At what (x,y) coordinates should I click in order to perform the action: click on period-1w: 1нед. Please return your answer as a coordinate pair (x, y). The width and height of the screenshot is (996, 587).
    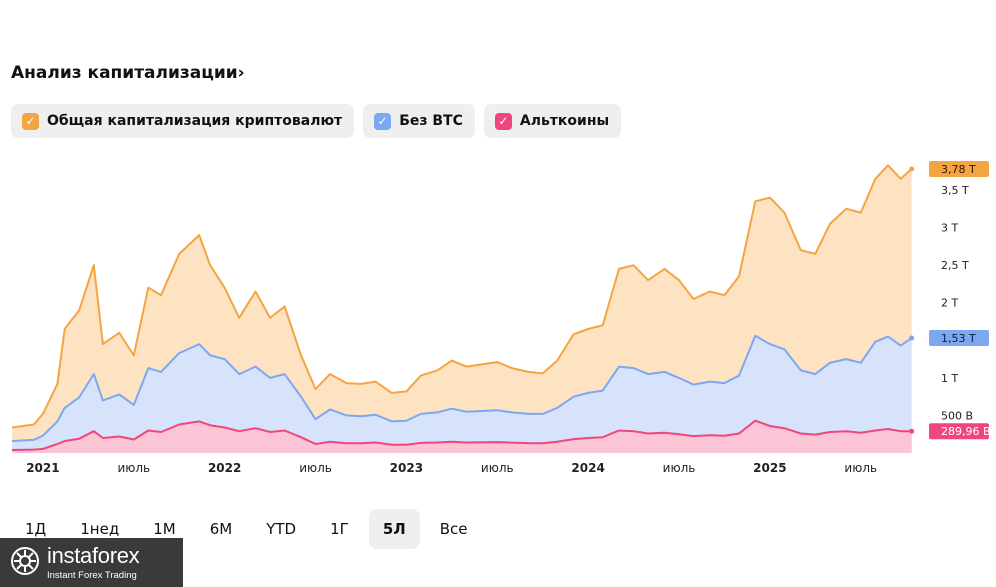
    Looking at the image, I should click on (100, 529).